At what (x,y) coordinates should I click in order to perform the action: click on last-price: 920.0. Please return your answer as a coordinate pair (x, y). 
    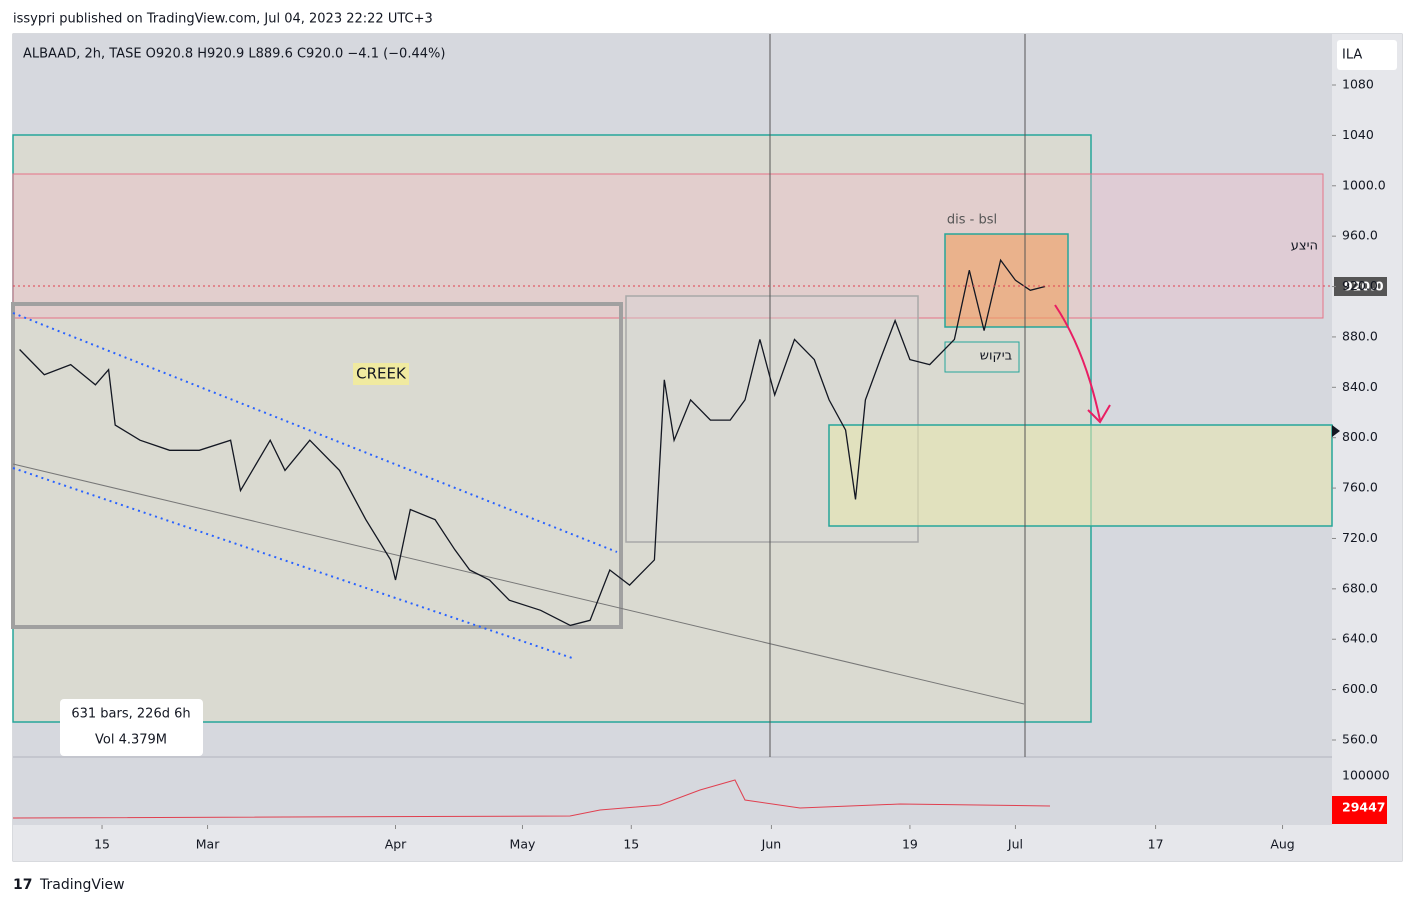
    Looking at the image, I should click on (1364, 286).